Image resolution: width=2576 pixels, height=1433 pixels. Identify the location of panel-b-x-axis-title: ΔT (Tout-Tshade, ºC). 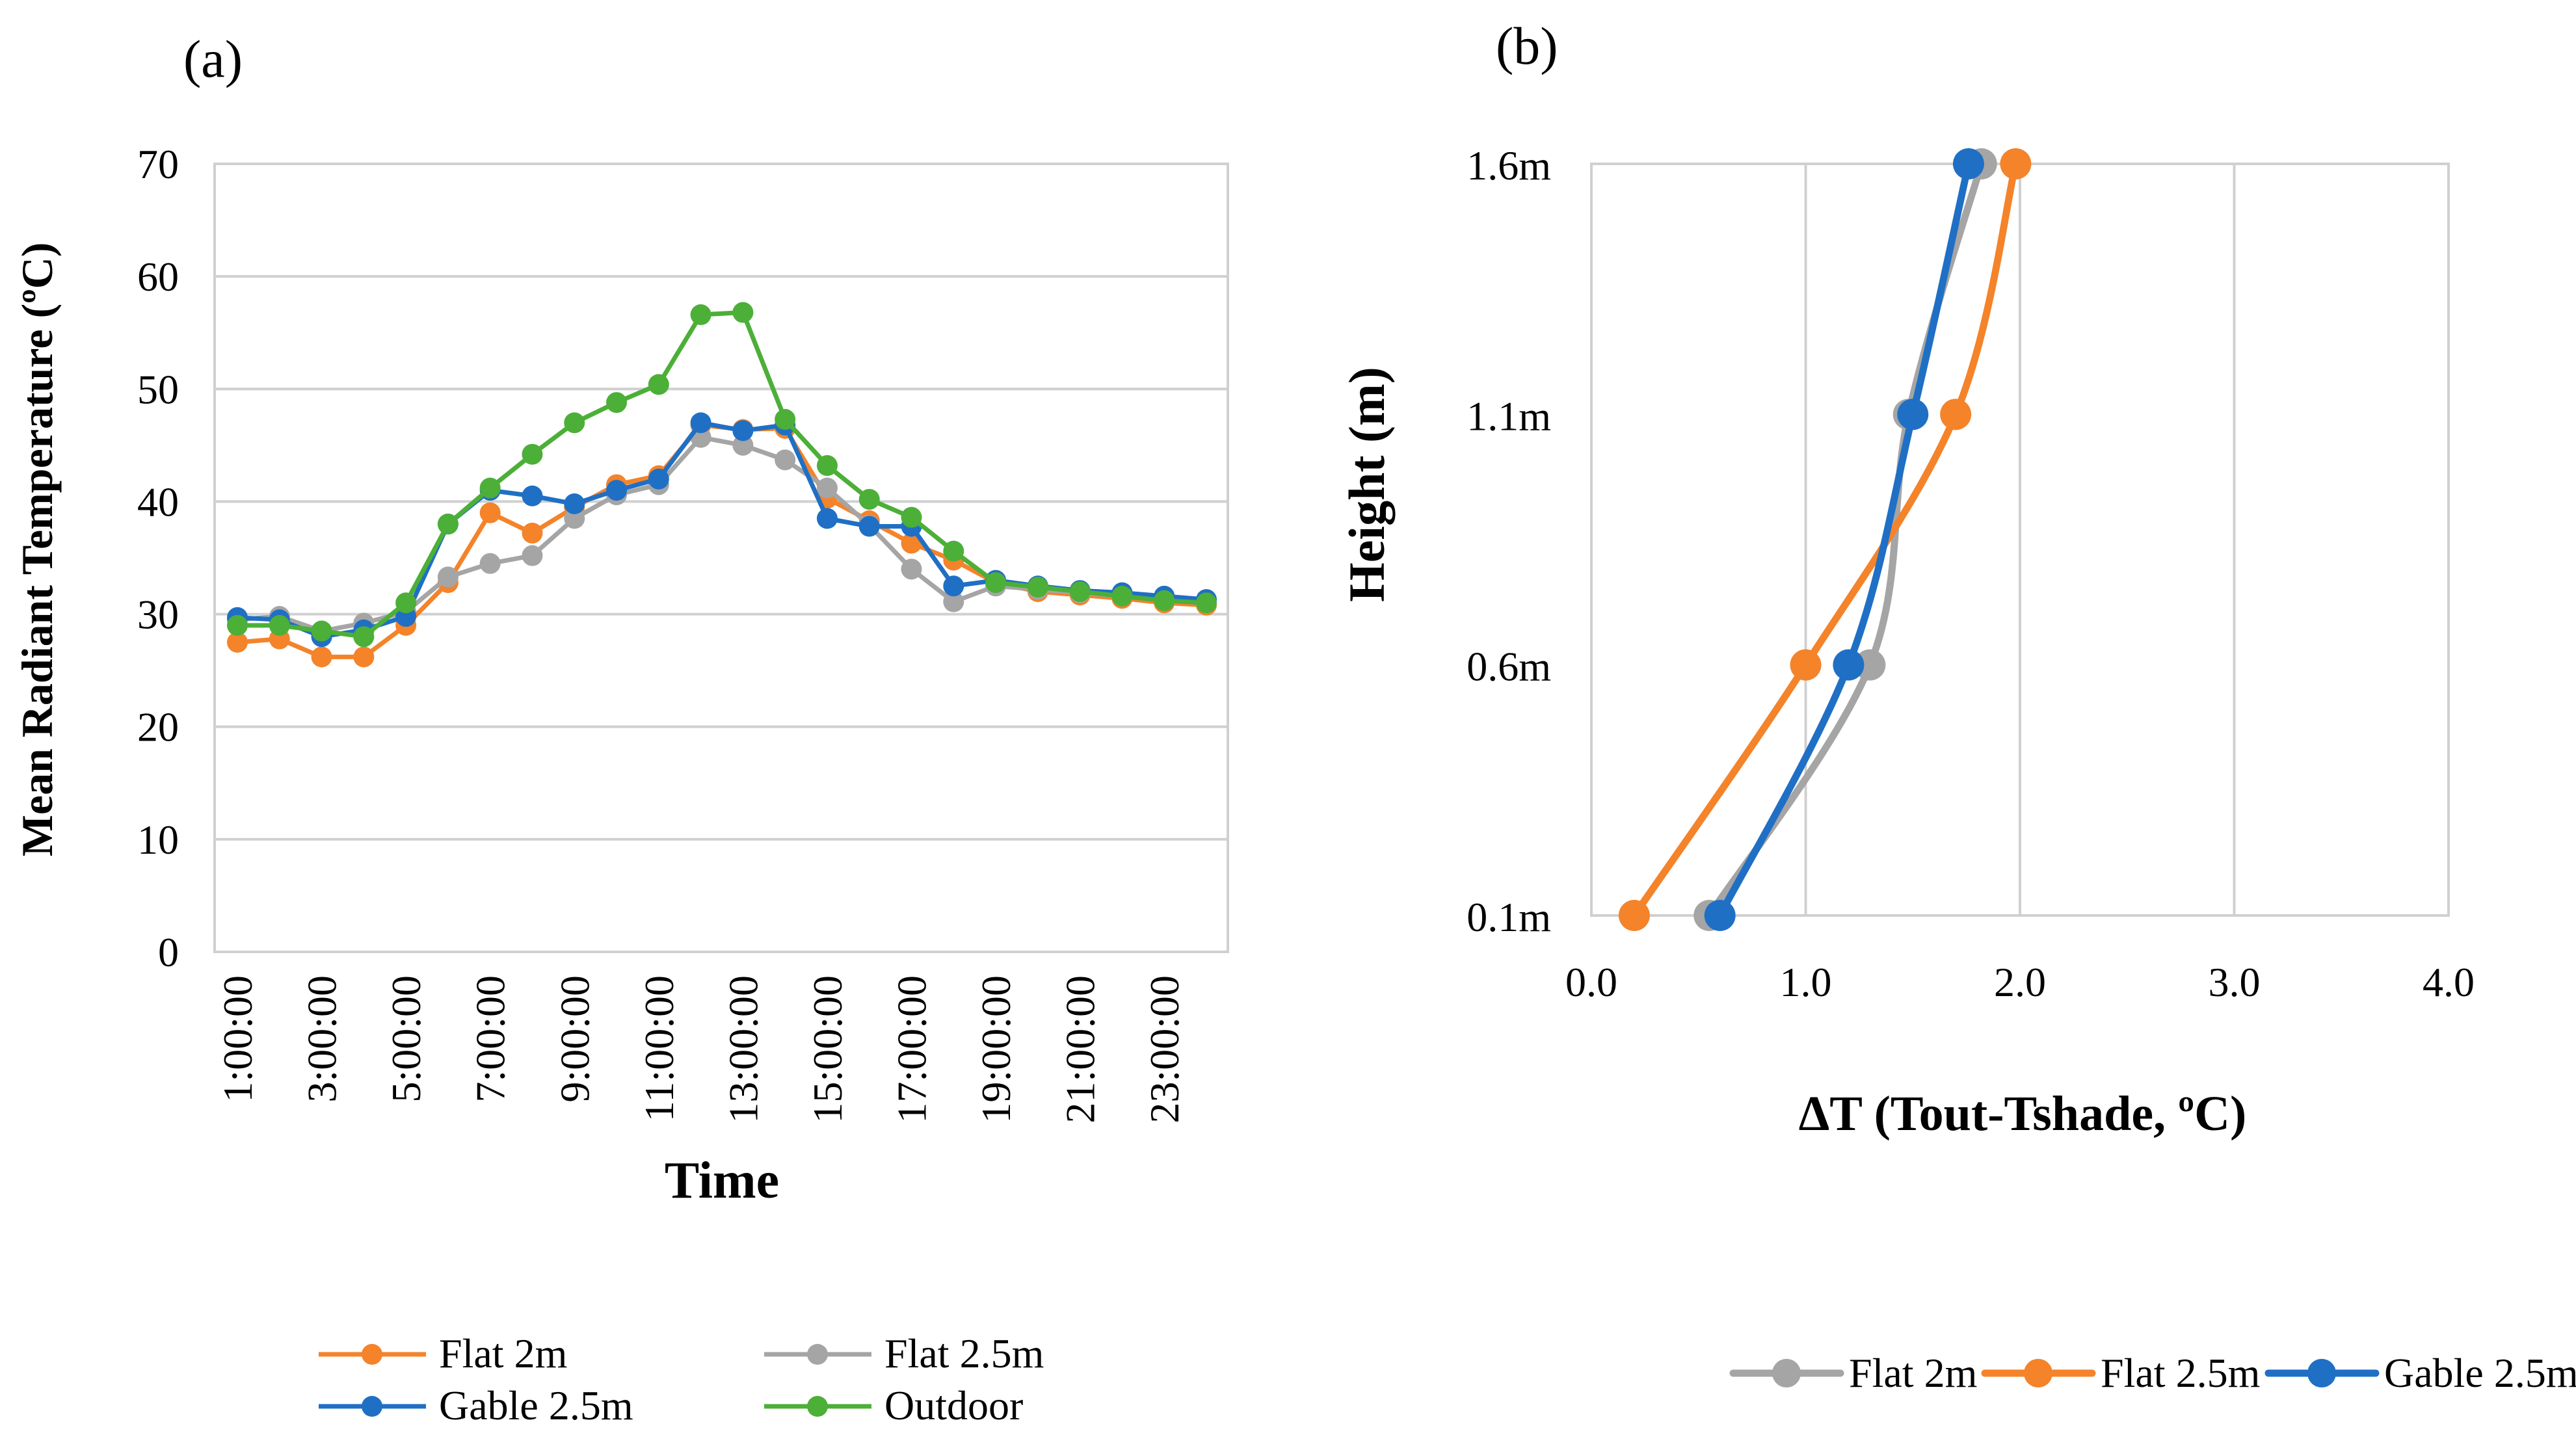
(2023, 1113).